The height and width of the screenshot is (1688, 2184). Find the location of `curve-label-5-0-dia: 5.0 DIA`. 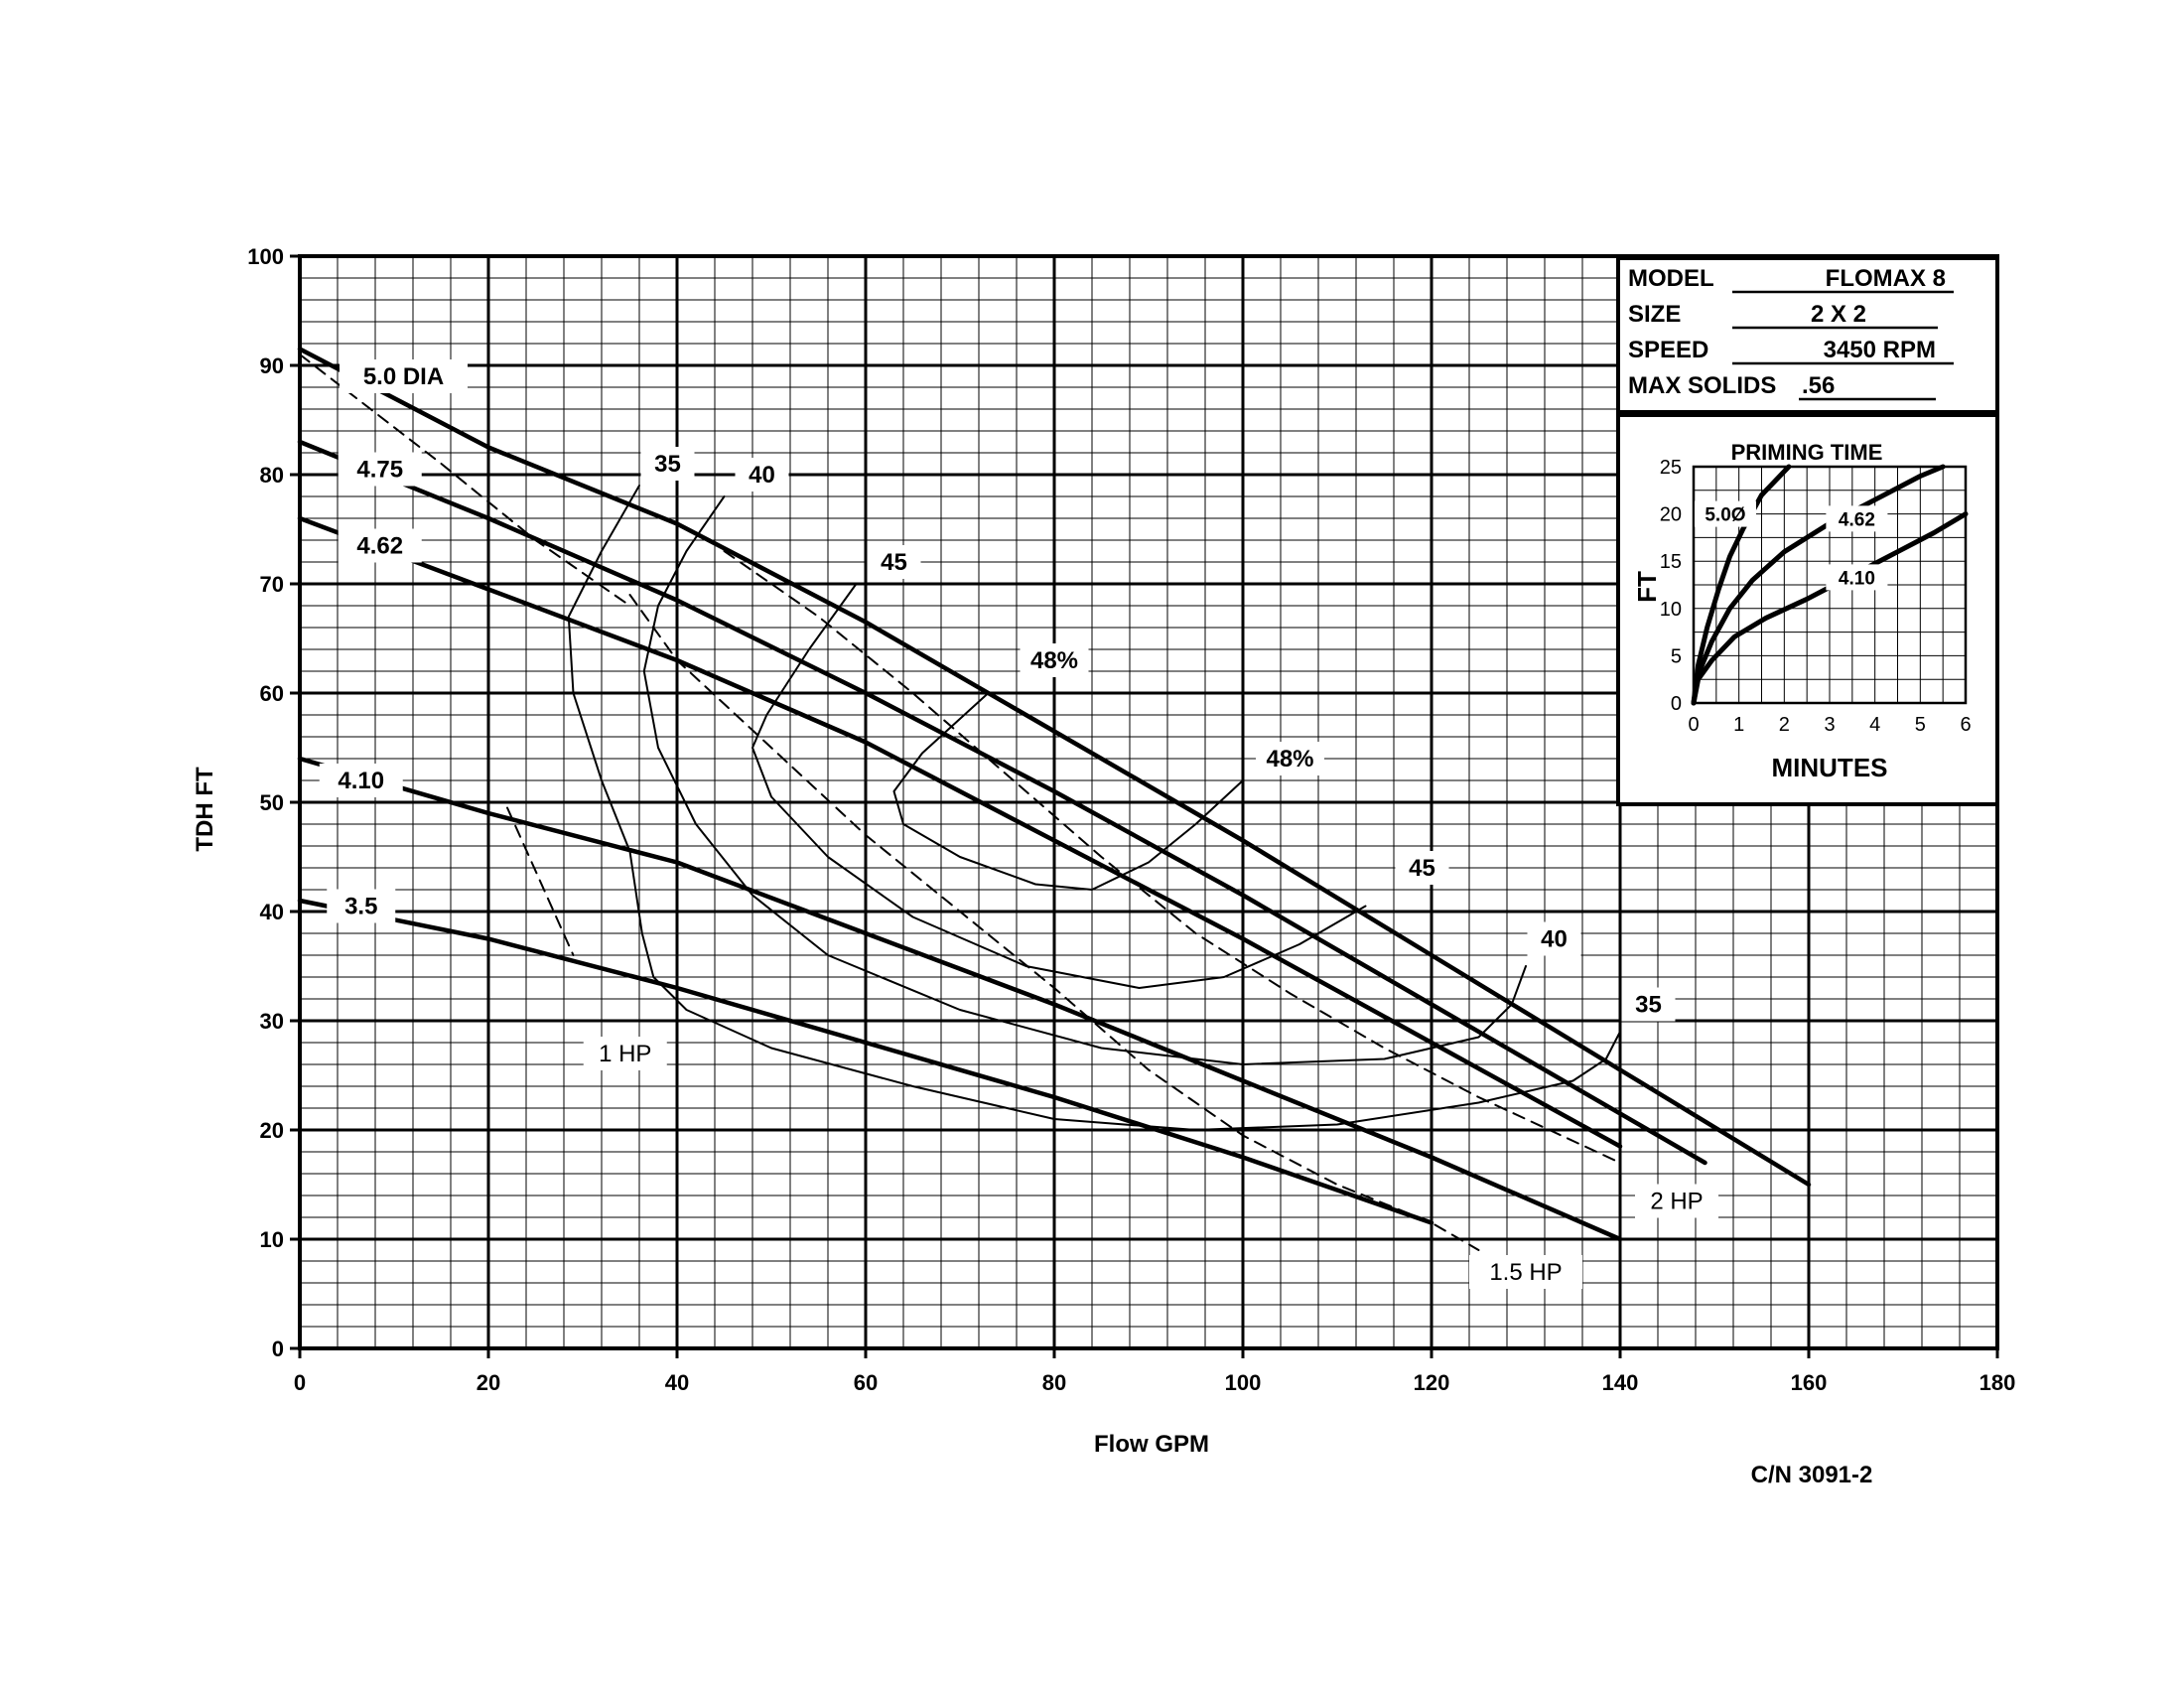

curve-label-5-0-dia: 5.0 DIA is located at coordinates (403, 376).